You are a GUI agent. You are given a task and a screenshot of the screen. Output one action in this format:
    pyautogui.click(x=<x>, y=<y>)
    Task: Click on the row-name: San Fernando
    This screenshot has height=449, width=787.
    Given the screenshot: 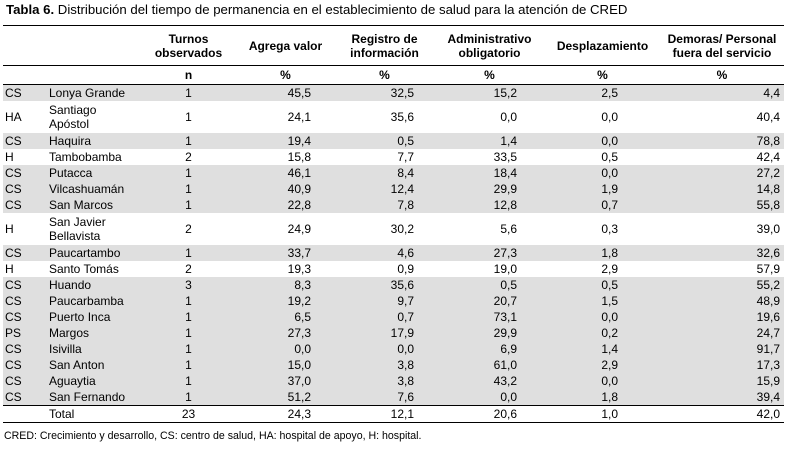 What is the action you would take?
    pyautogui.click(x=93, y=397)
    